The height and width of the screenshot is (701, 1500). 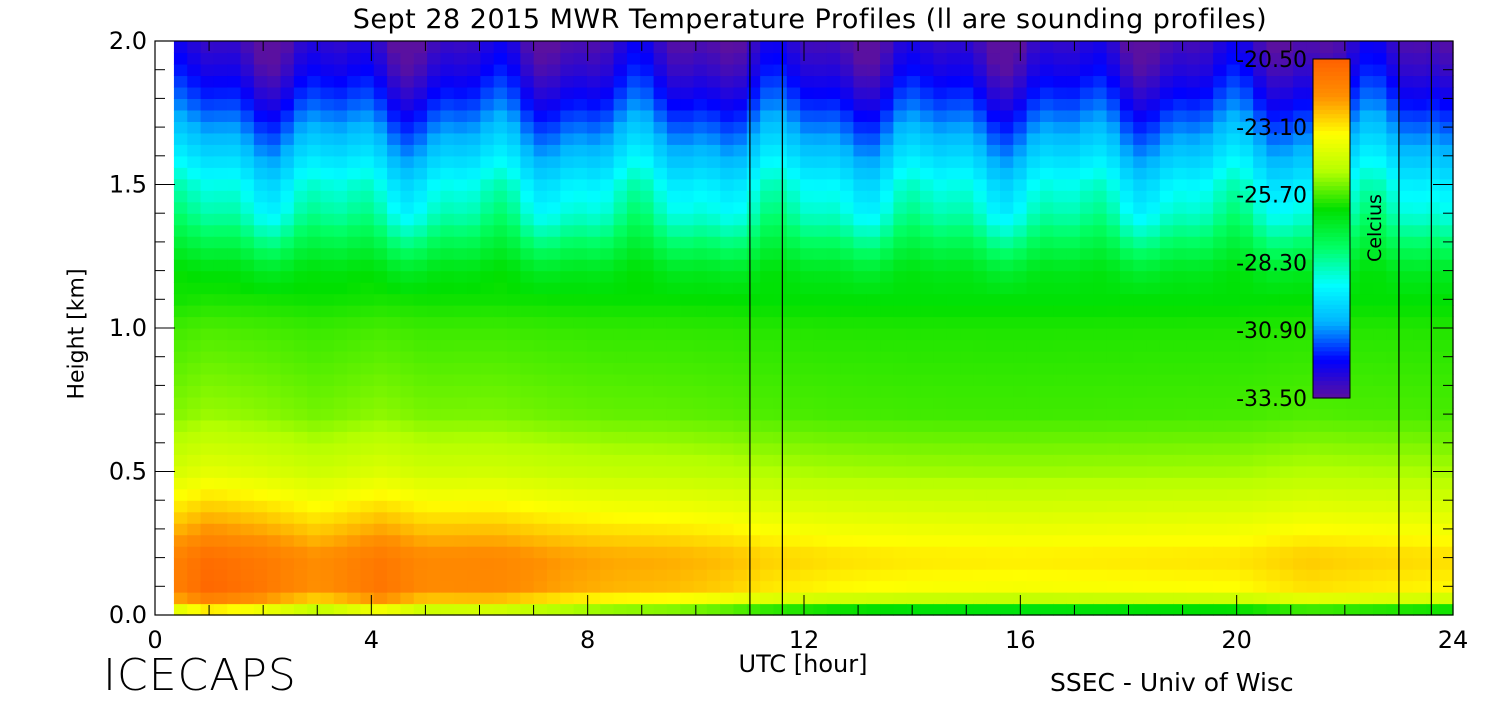 What do you see at coordinates (1453, 640) in the screenshot?
I see `x-tick-label: 24` at bounding box center [1453, 640].